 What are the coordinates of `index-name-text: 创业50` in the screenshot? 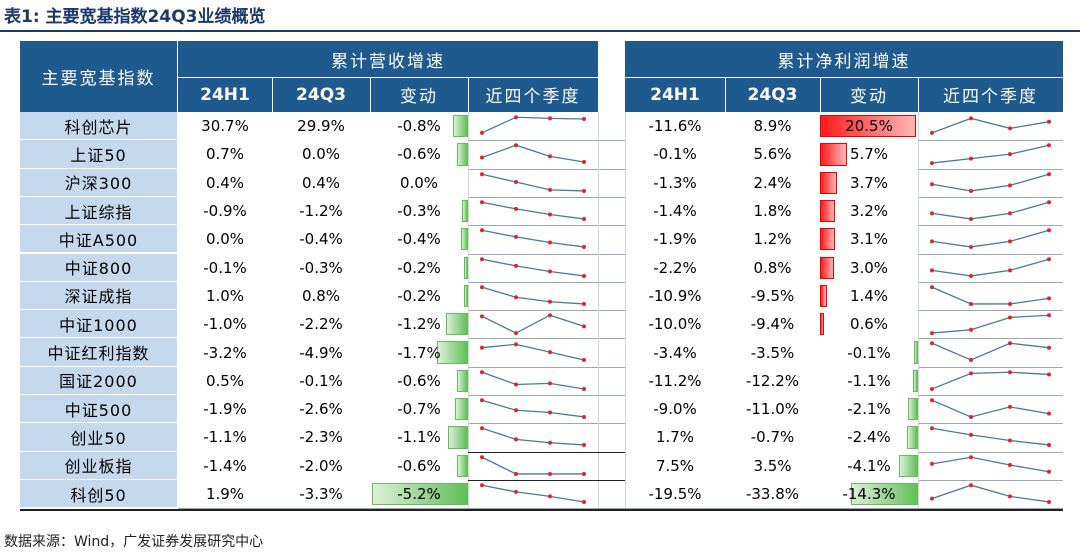 It's located at (98, 438).